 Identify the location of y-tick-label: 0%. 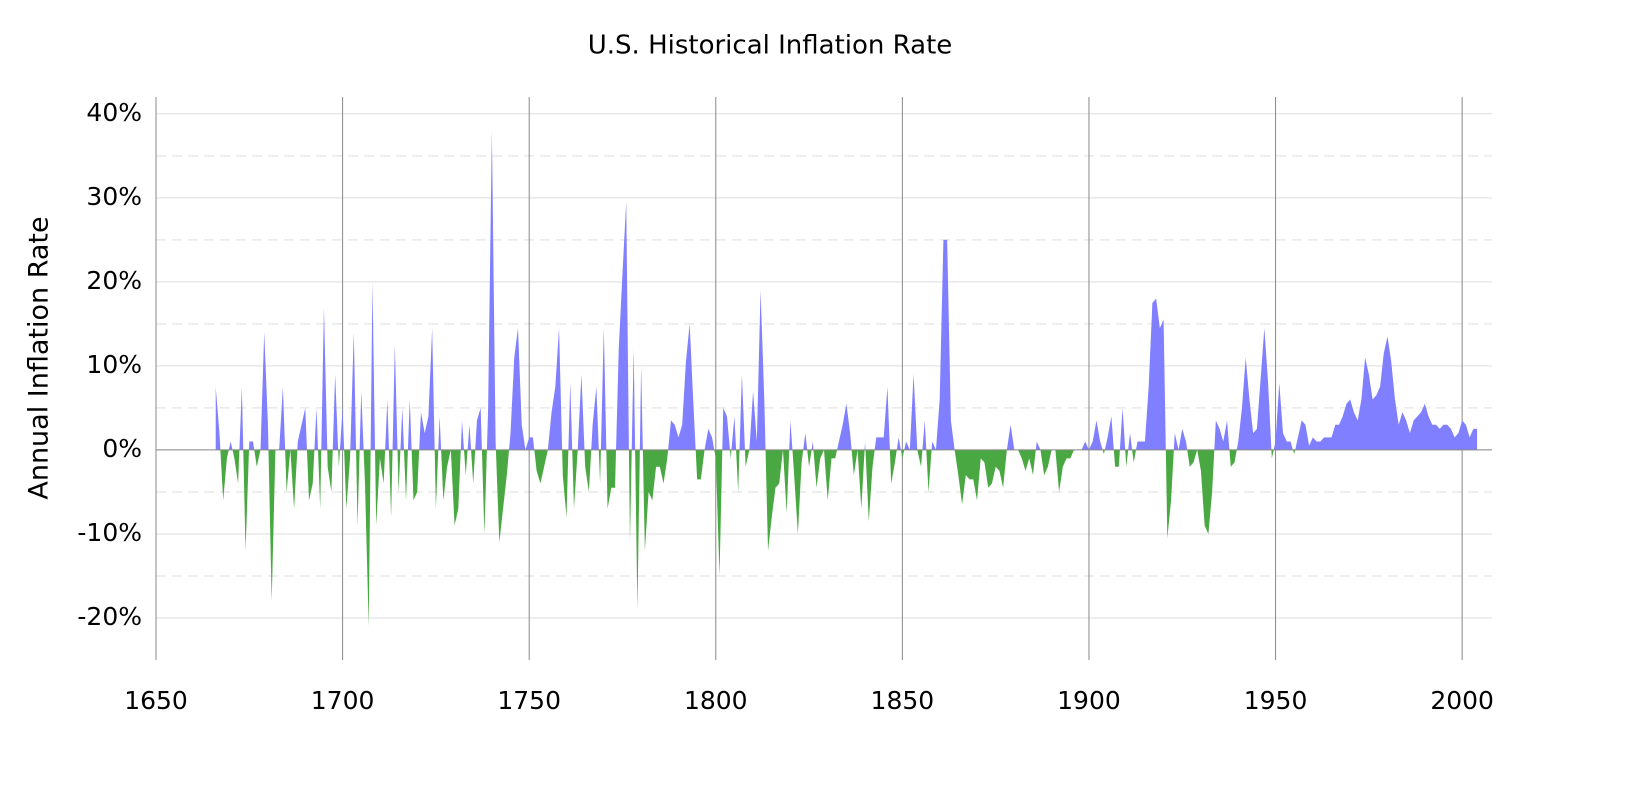
(122, 448).